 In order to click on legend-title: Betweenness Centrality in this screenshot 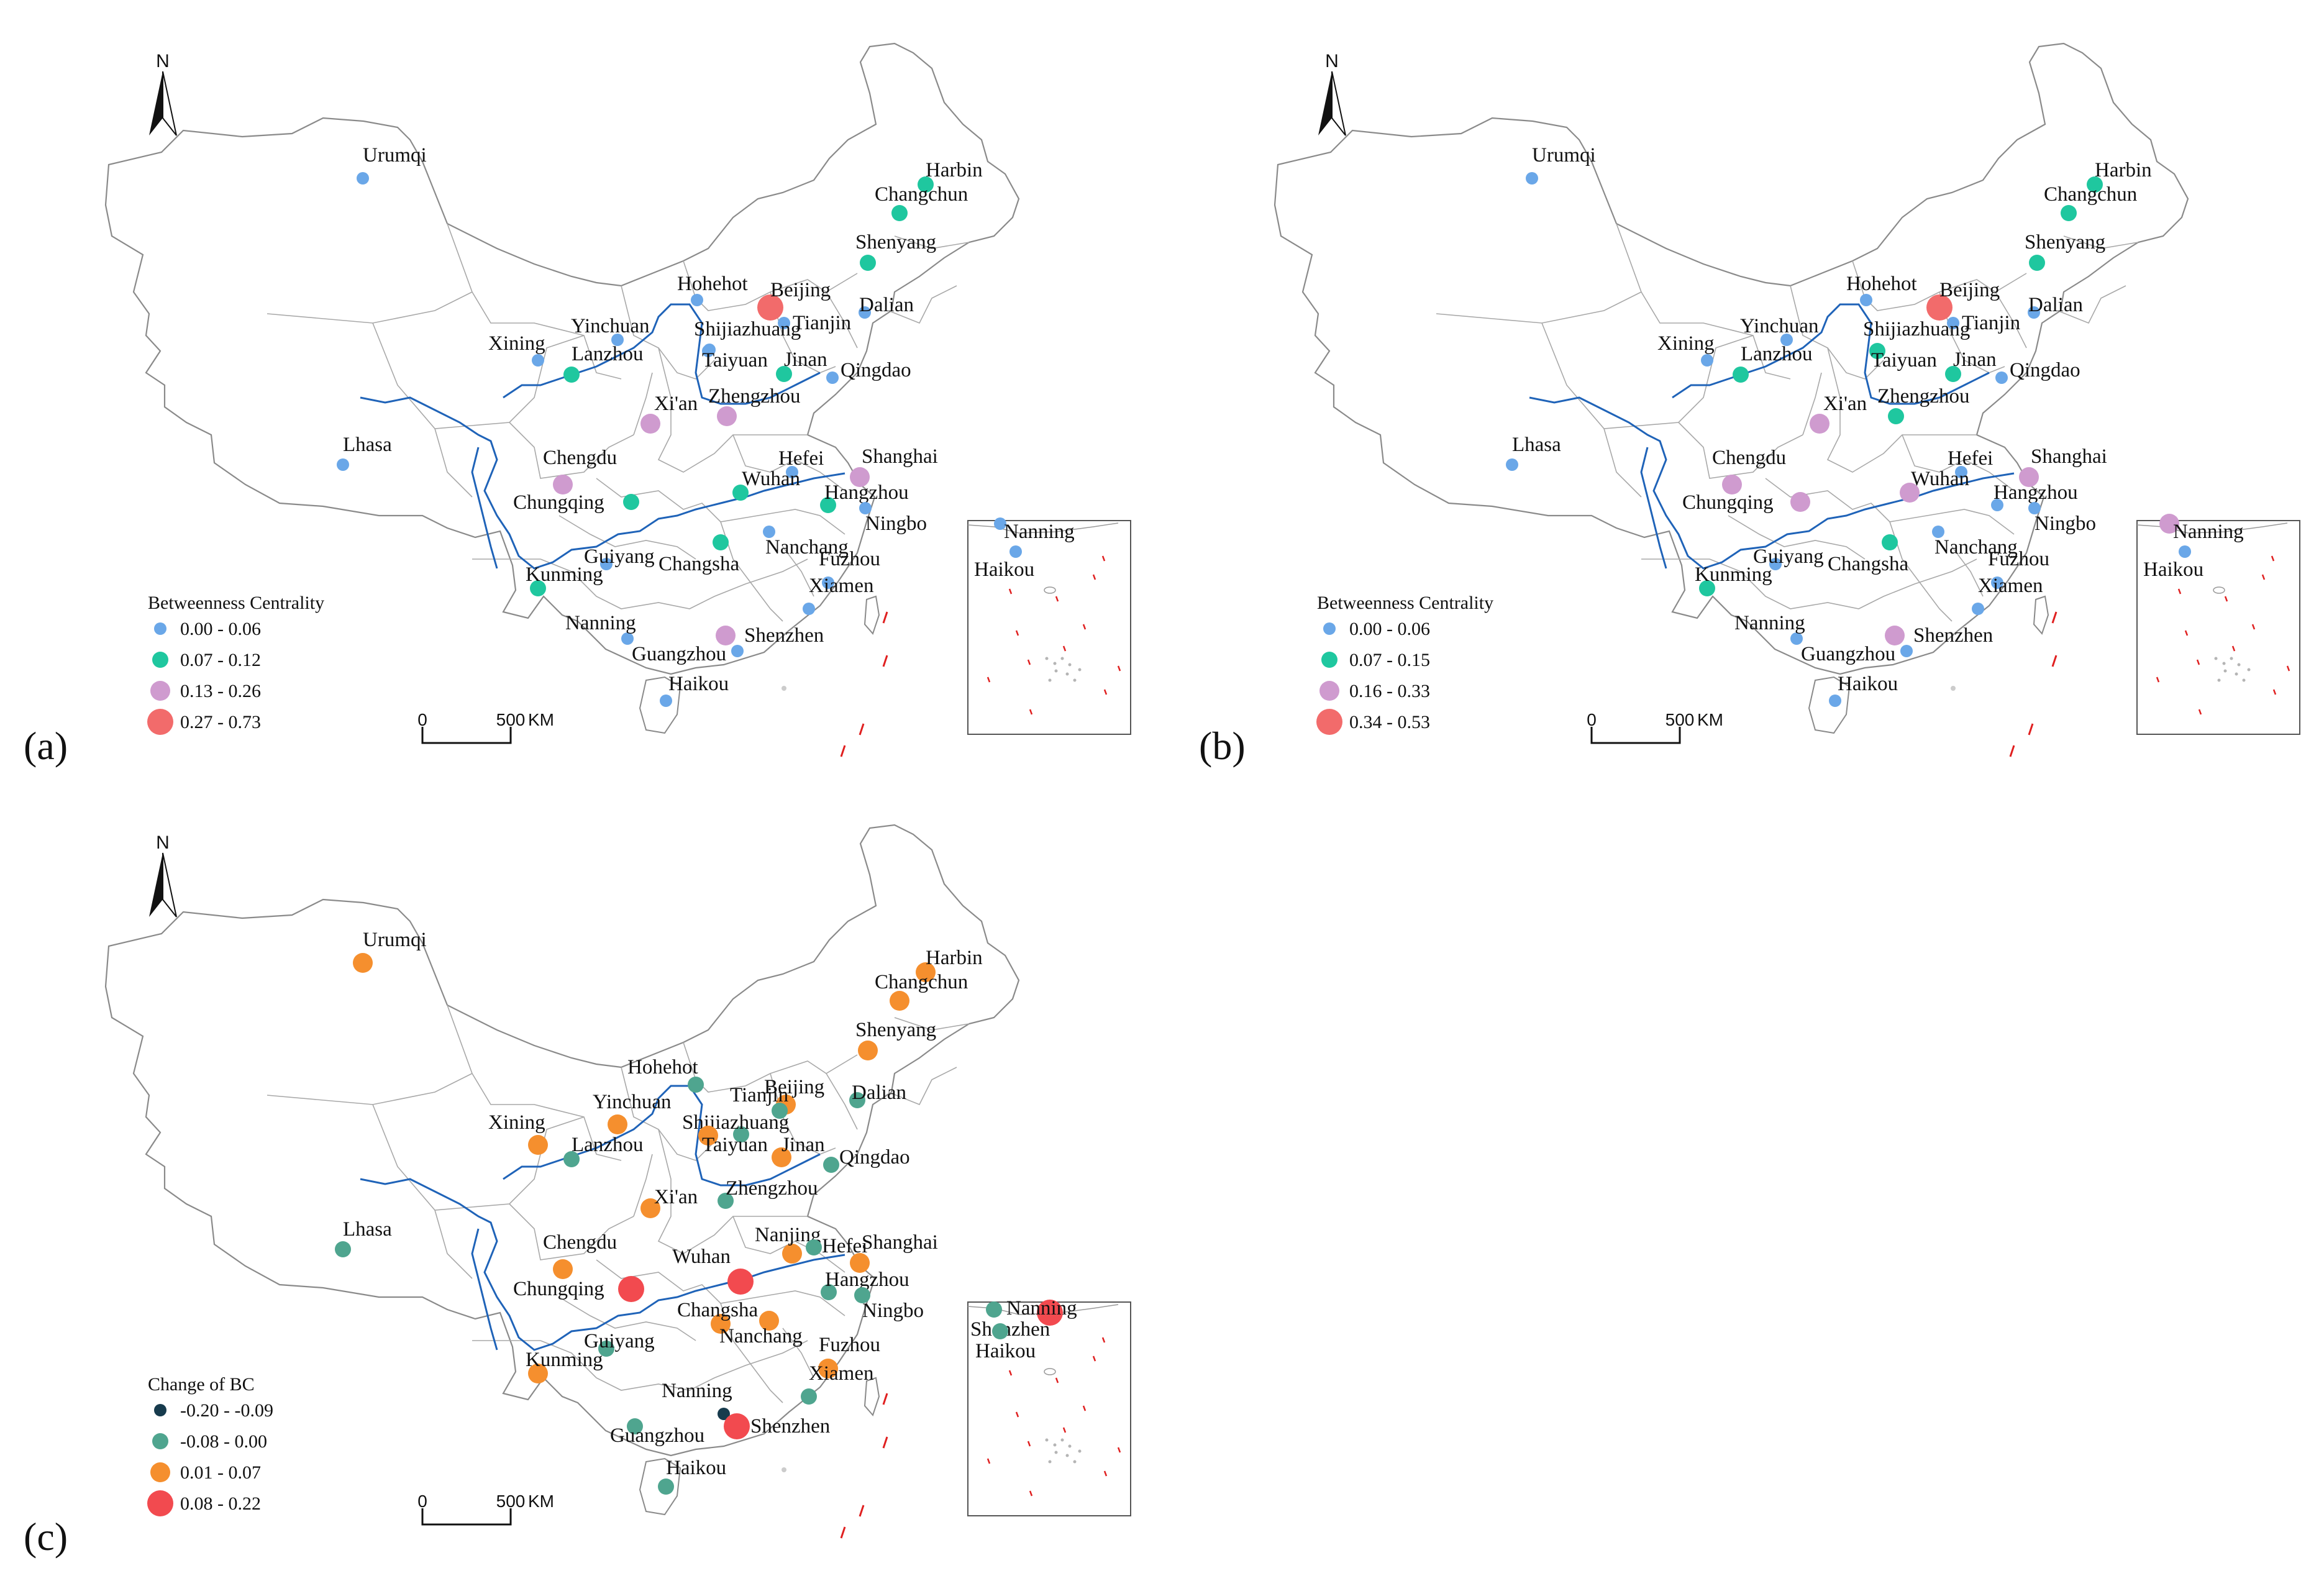, I will do `click(236, 603)`.